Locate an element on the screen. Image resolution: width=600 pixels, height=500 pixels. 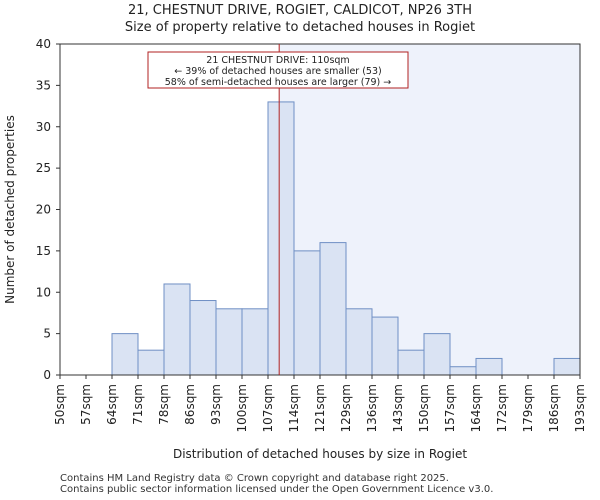
x-tick-label: 186sqm is located at coordinates (554, 408).